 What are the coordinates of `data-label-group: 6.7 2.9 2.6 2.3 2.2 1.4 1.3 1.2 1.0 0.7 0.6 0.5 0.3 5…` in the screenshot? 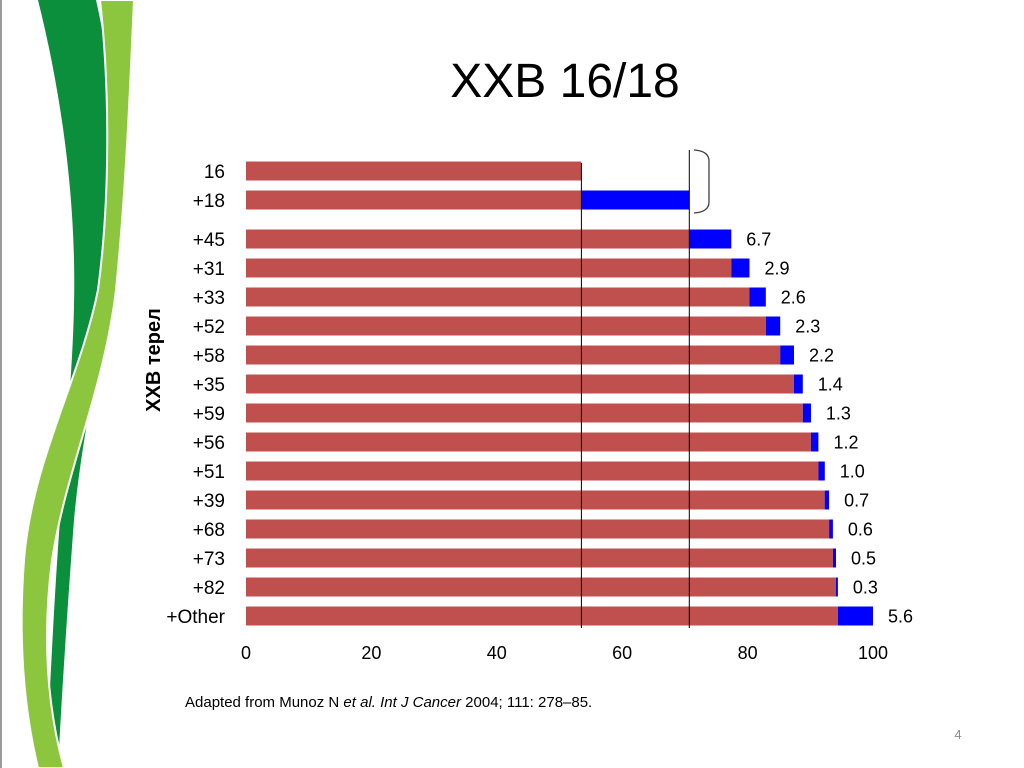 It's located at (829, 428).